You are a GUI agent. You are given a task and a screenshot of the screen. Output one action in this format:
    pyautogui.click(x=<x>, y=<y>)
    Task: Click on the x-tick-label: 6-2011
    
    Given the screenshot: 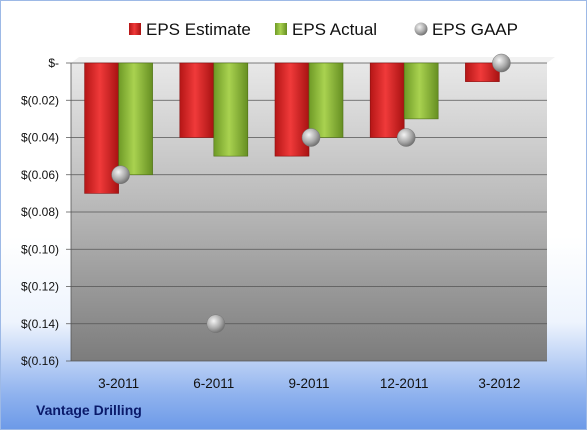 What is the action you would take?
    pyautogui.click(x=213, y=383)
    